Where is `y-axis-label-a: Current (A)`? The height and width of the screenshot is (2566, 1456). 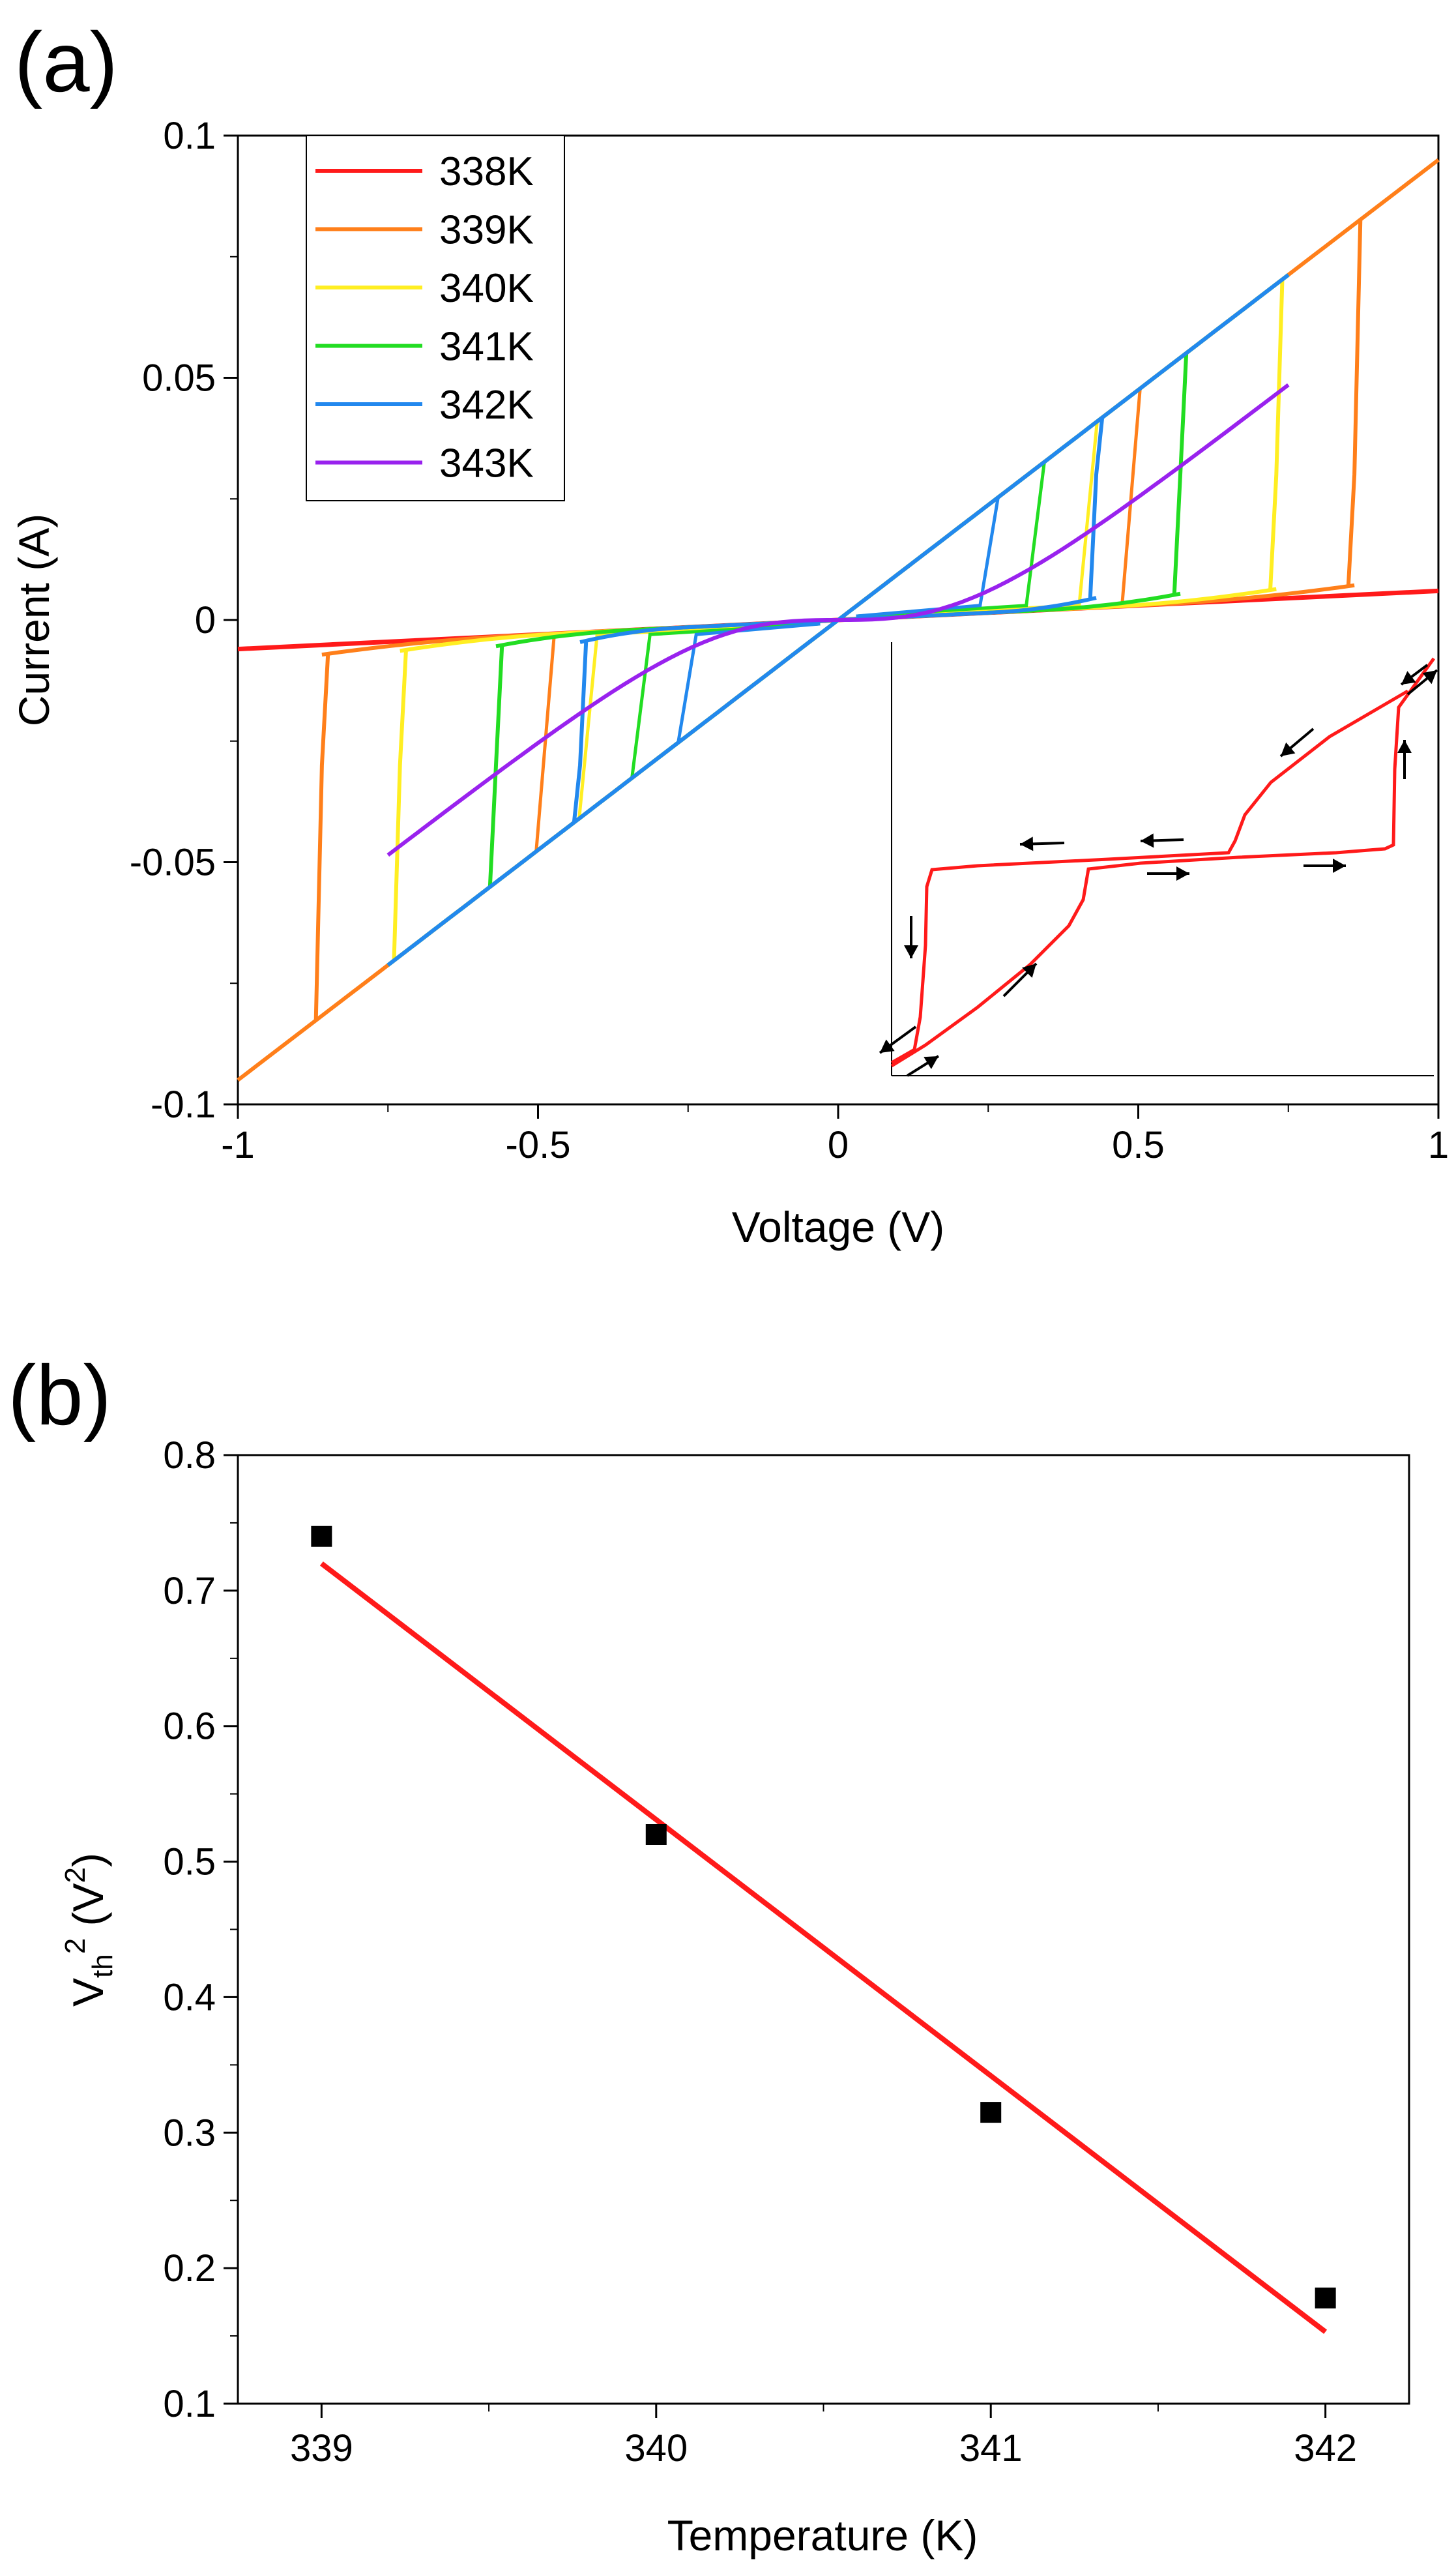
y-axis-label-a: Current (A) is located at coordinates (34, 620).